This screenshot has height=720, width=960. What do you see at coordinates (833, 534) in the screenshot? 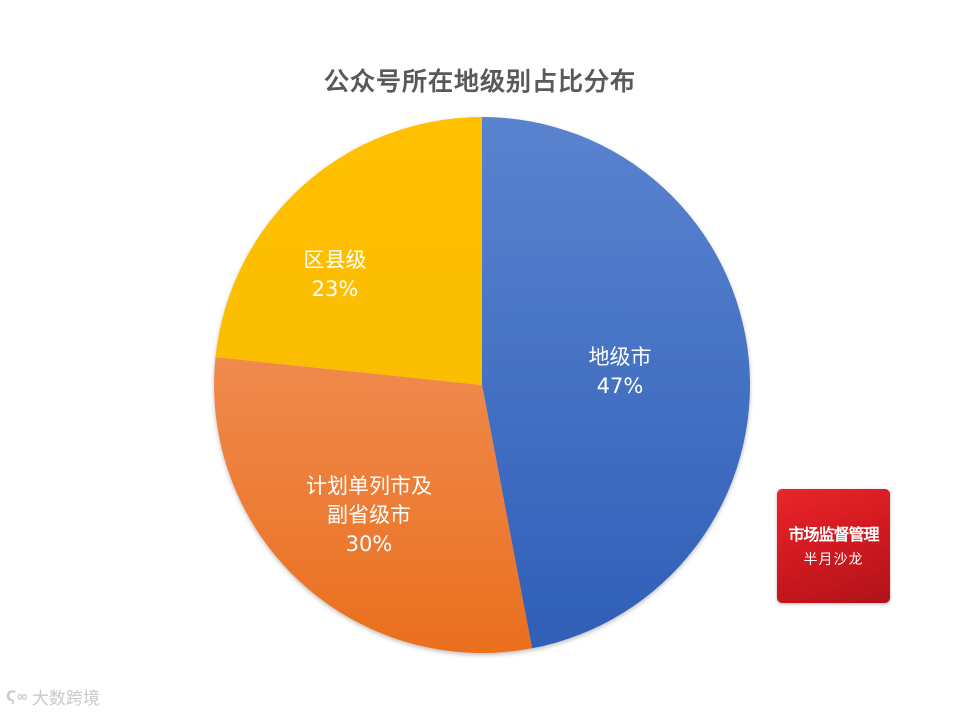
I see `logo-line1: 市场监督管理` at bounding box center [833, 534].